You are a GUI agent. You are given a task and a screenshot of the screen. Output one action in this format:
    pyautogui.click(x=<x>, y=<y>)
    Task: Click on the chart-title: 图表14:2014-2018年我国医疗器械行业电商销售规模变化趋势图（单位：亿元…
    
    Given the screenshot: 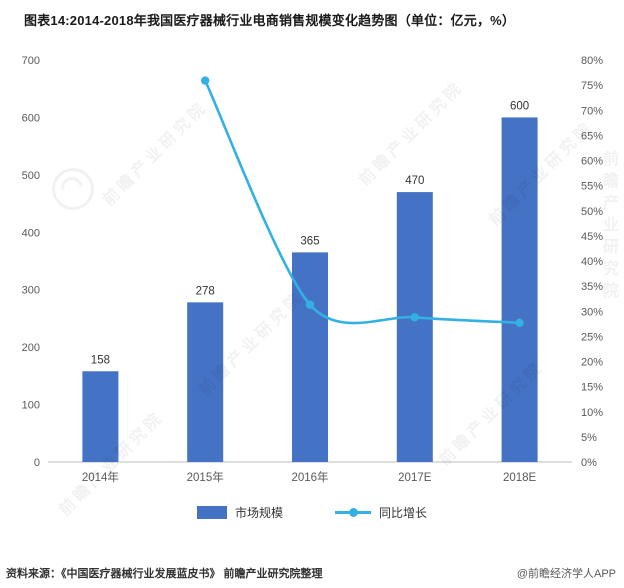 What is the action you would take?
    pyautogui.click(x=270, y=20)
    